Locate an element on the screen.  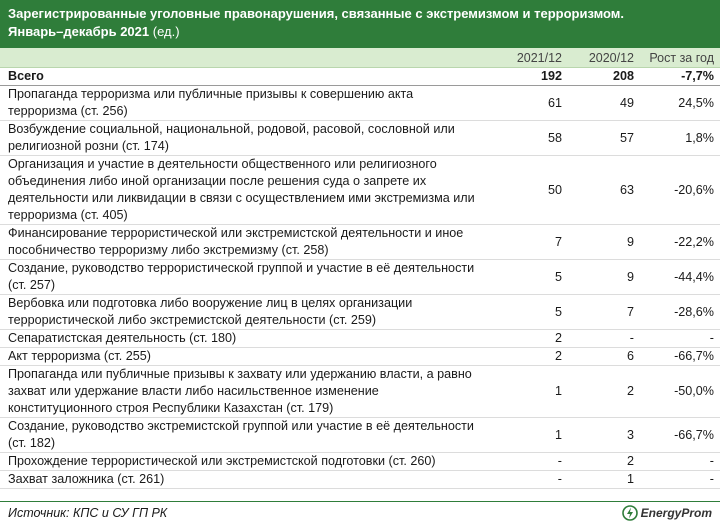
column-header-2021: 2021/12 is located at coordinates (539, 57).